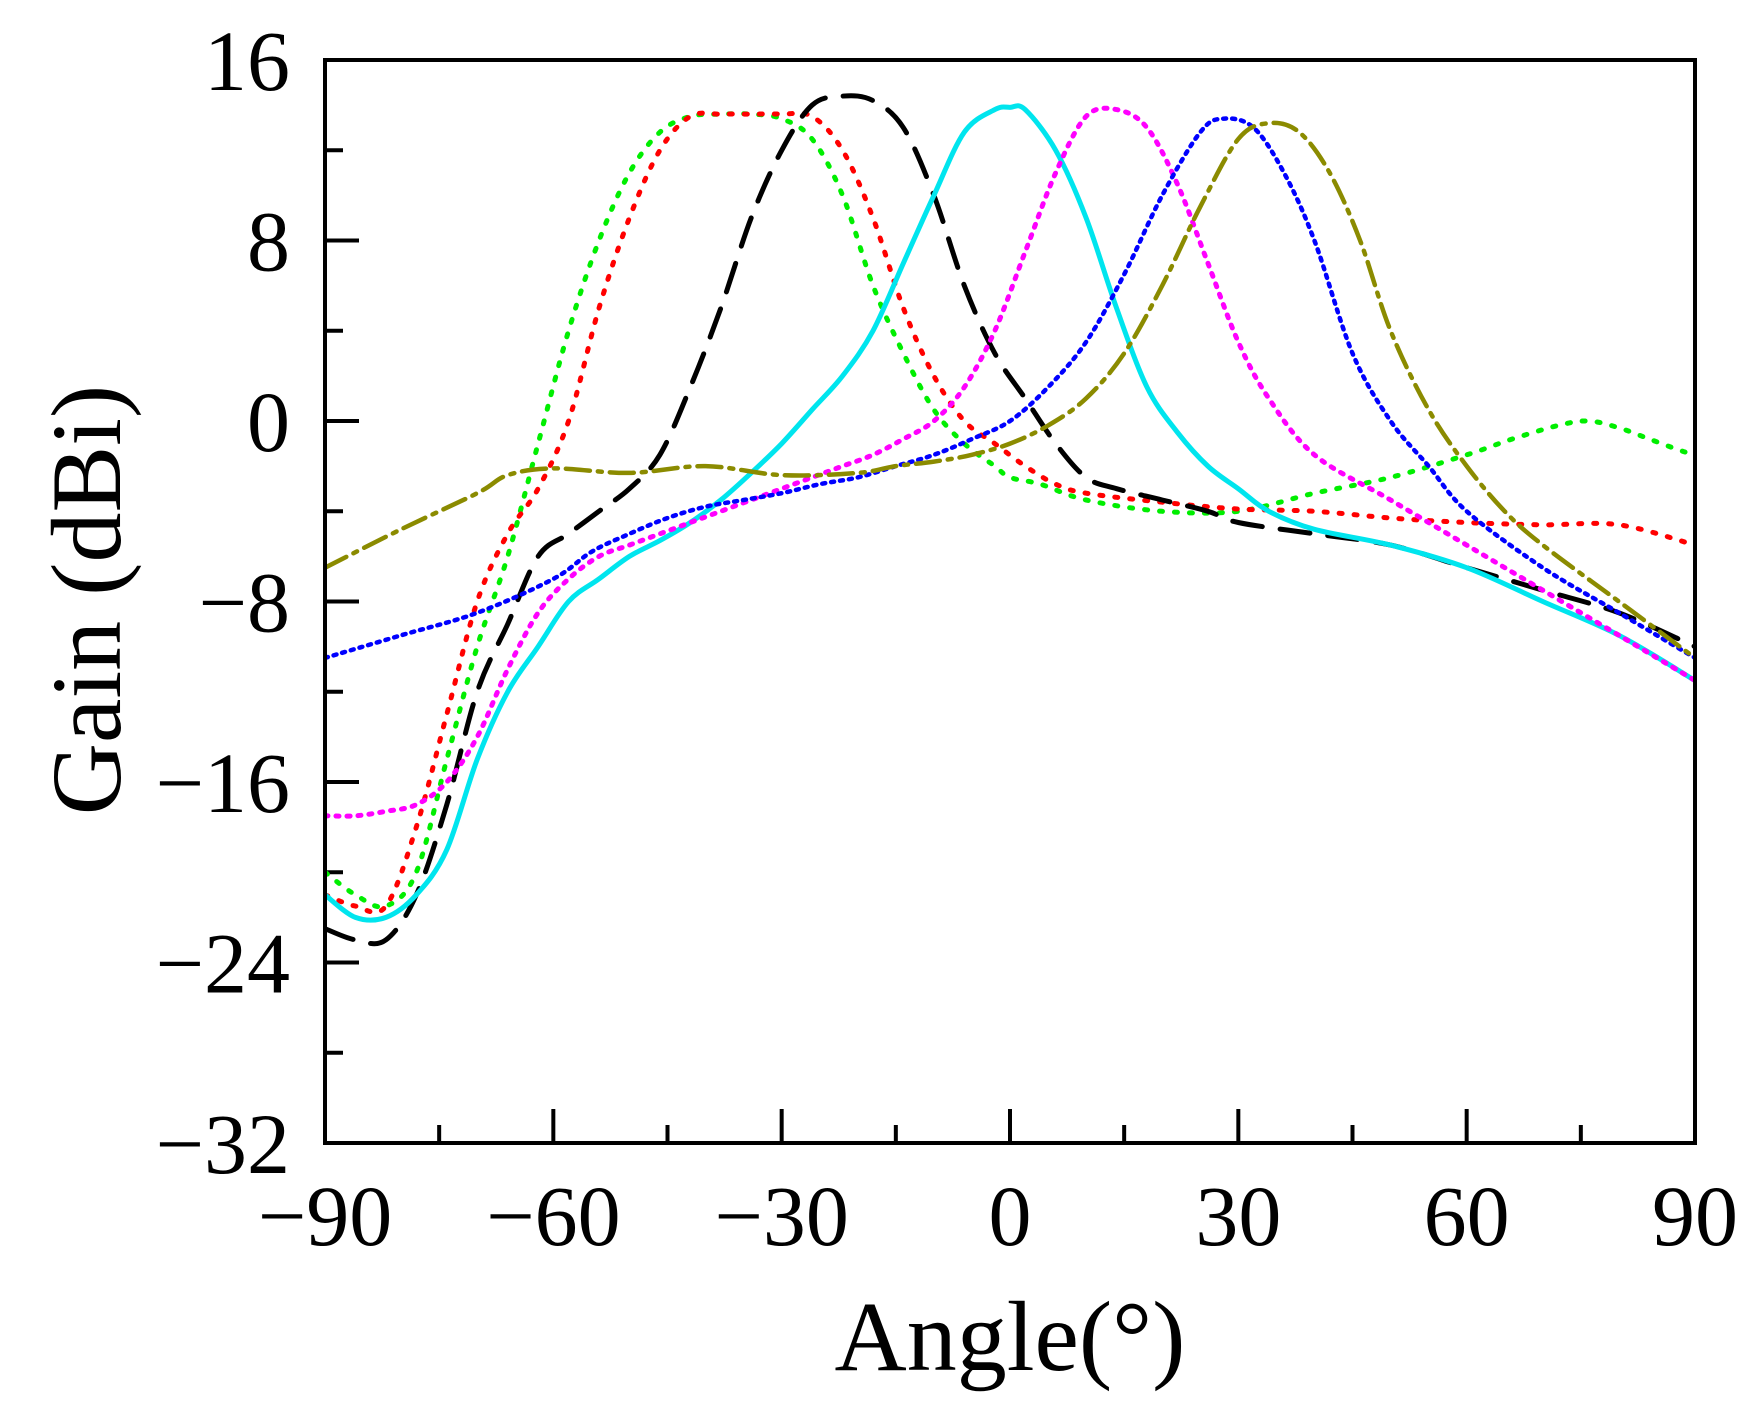 The height and width of the screenshot is (1401, 1764). What do you see at coordinates (325, 1216) in the screenshot?
I see `x-tick-label: −90` at bounding box center [325, 1216].